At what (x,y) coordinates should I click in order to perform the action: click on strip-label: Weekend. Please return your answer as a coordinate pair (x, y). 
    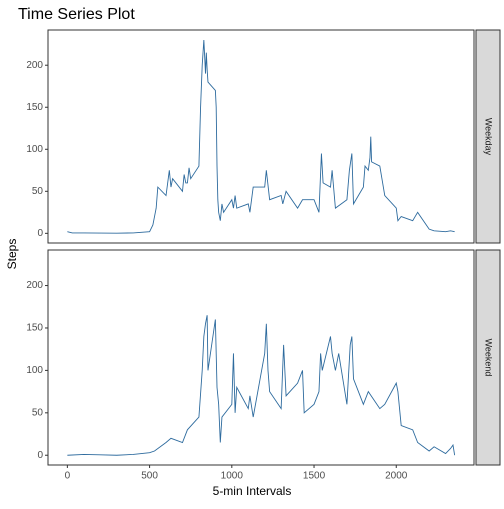
    Looking at the image, I should click on (489, 358).